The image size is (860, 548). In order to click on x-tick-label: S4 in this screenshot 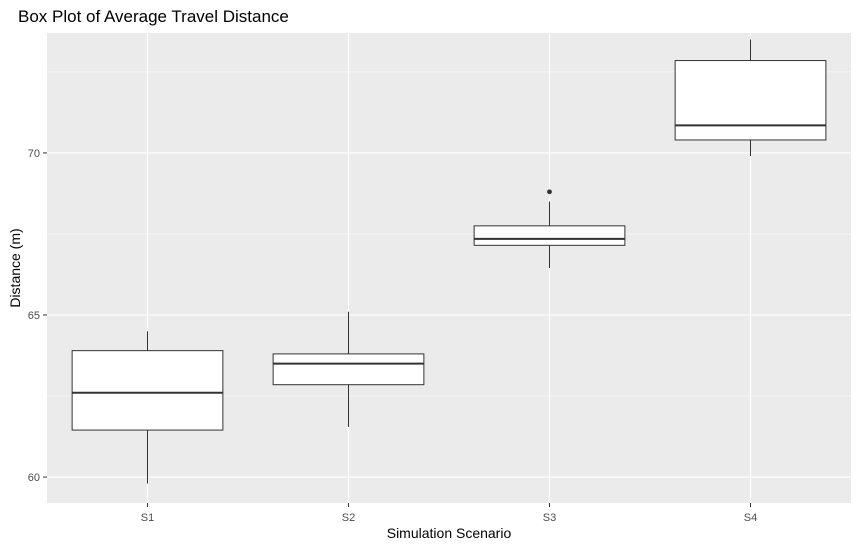, I will do `click(750, 518)`.